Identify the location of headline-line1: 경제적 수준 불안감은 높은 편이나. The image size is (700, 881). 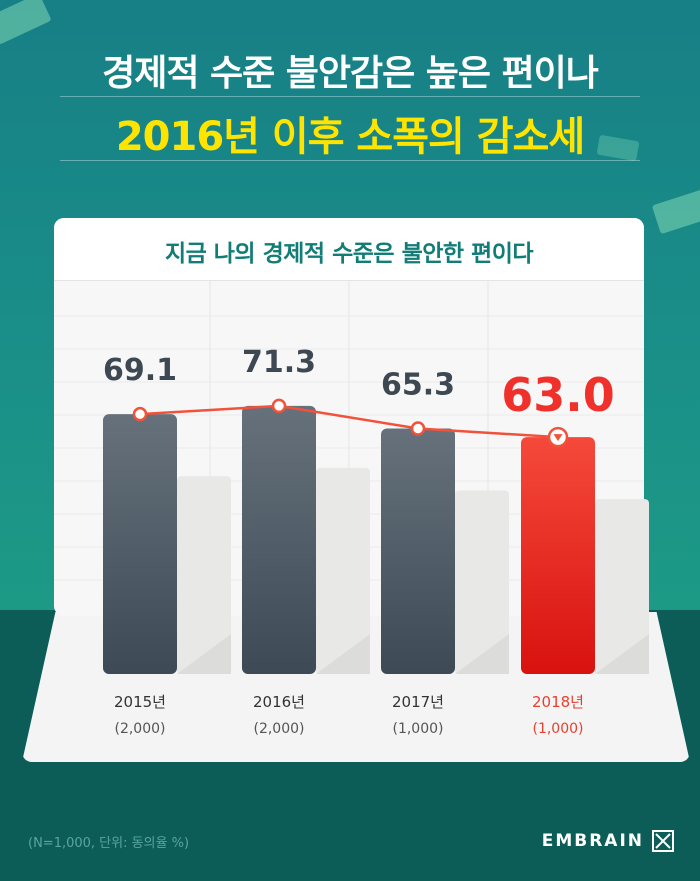
(350, 73).